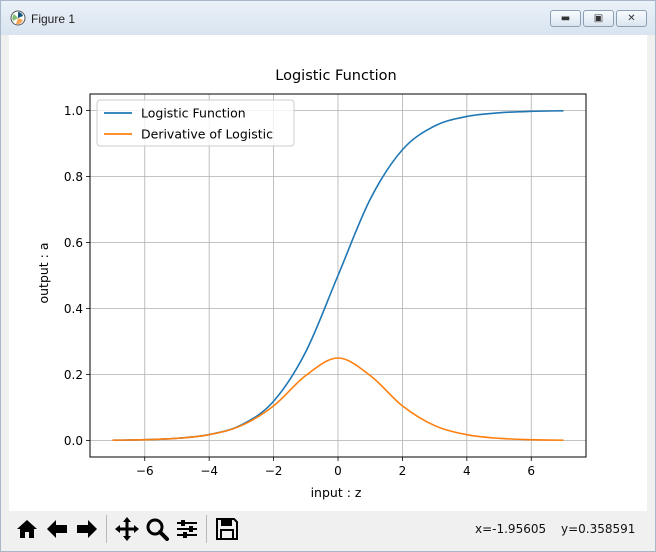 Image resolution: width=656 pixels, height=552 pixels. I want to click on subplots-icon, so click(187, 529).